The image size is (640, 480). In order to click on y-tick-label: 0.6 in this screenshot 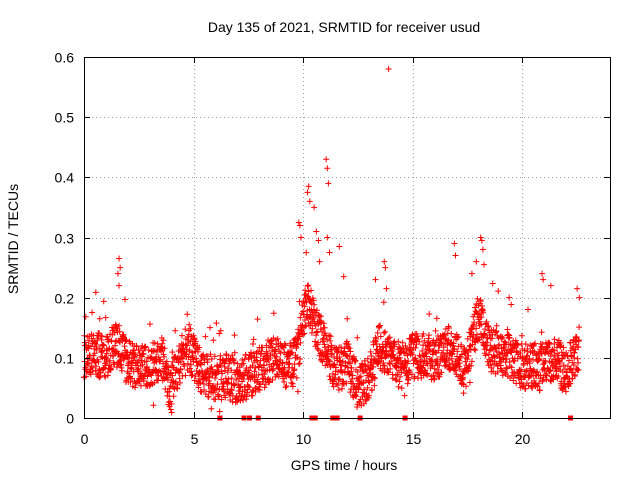, I will do `click(65, 58)`.